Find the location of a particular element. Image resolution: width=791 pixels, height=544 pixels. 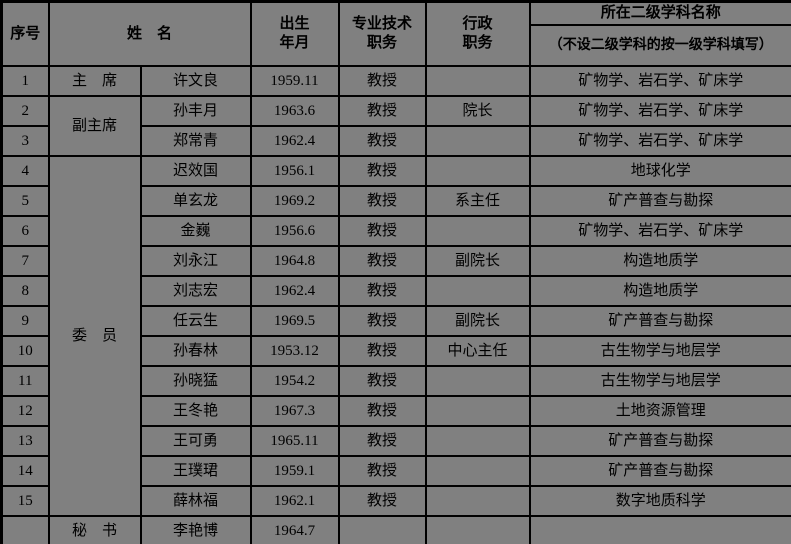

serial-cell: 10 is located at coordinates (25, 351).